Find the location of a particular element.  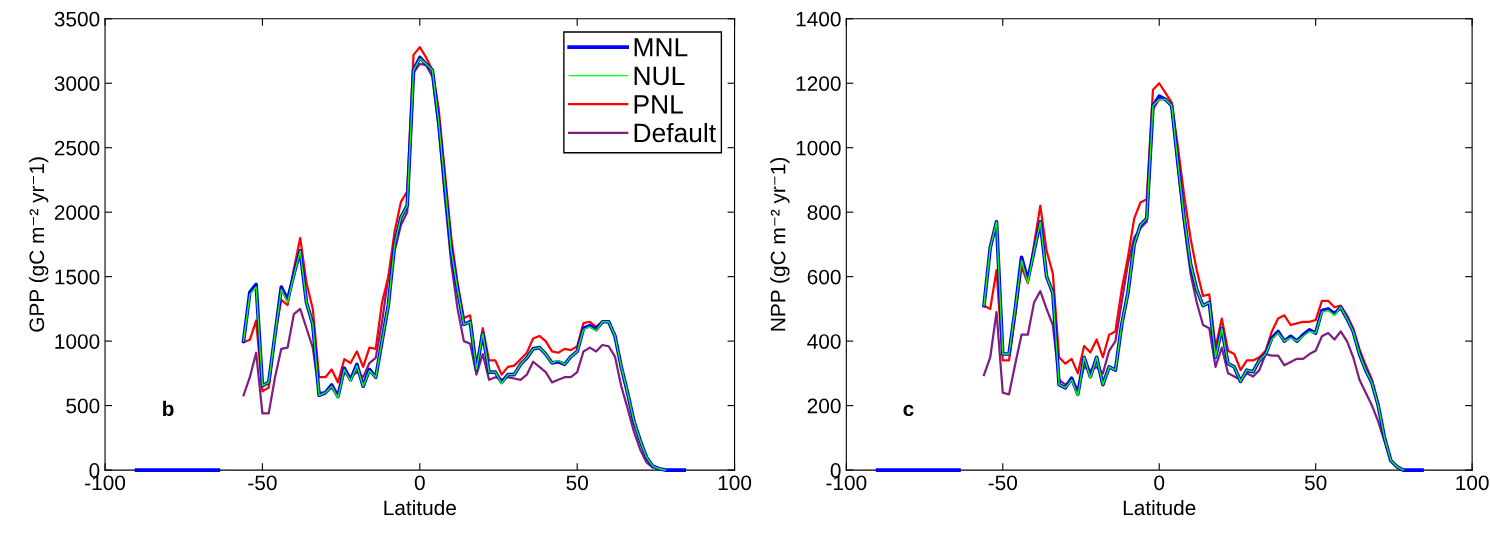

legend-label: Default is located at coordinates (675, 132).